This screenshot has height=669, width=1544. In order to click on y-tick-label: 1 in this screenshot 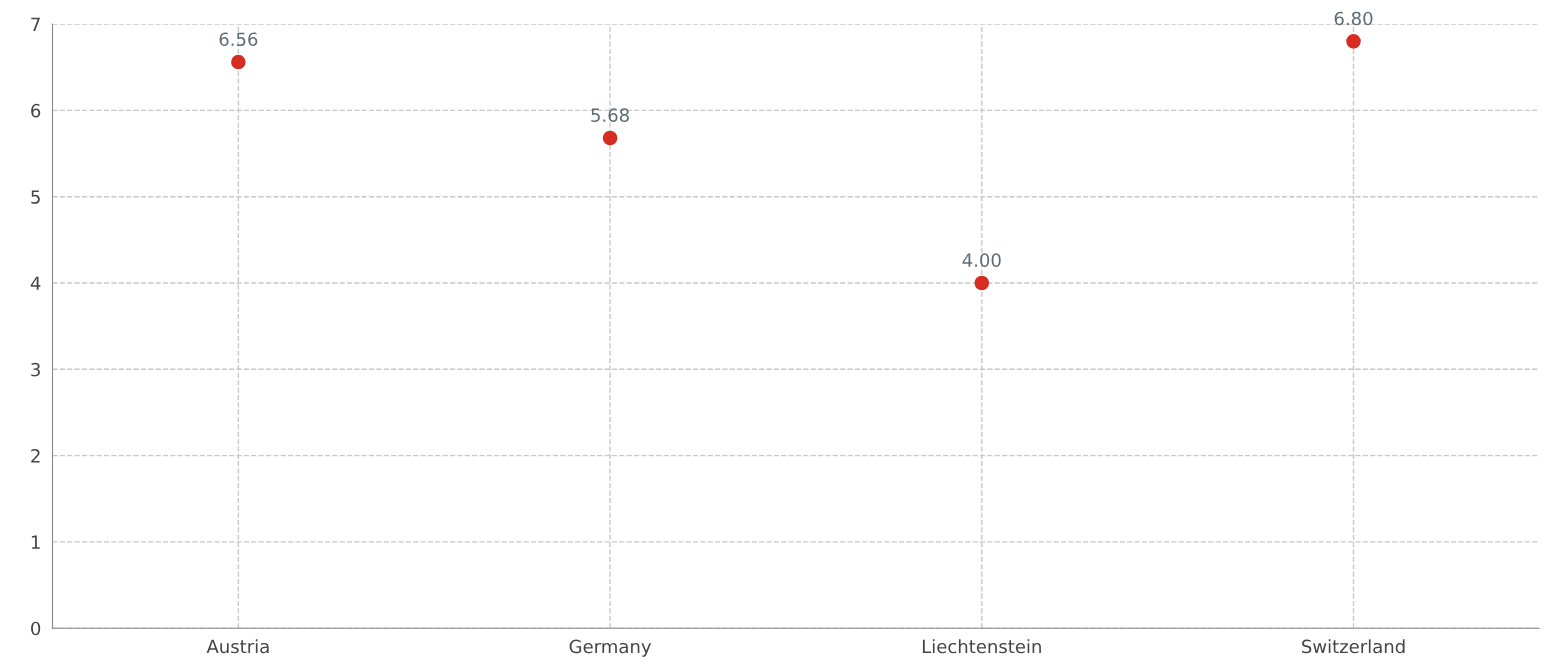, I will do `click(35, 542)`.